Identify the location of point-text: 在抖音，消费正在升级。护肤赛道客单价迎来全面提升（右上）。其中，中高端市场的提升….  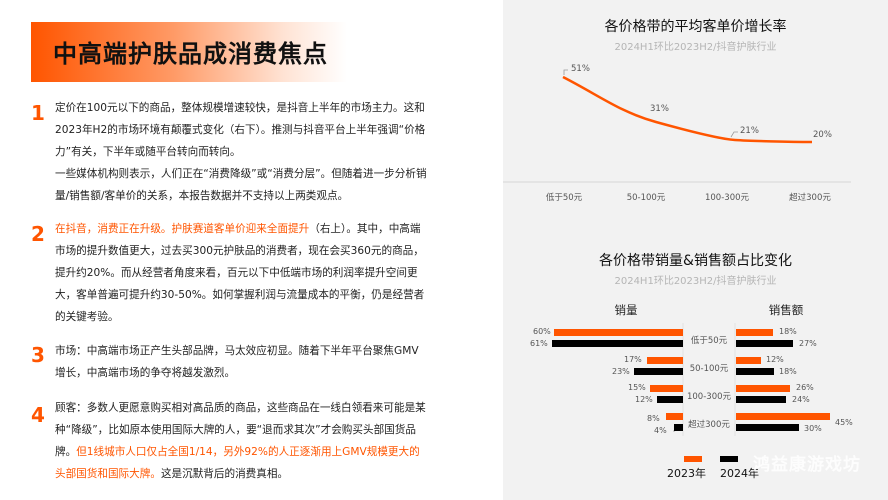
(241, 273).